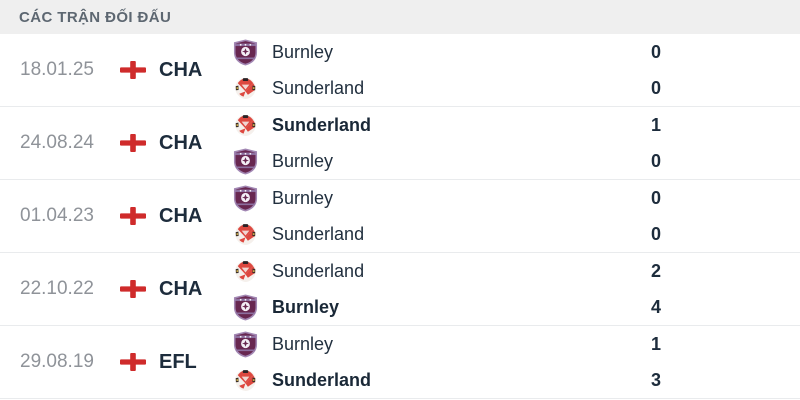 The height and width of the screenshot is (400, 800). I want to click on team-line: Burnley 4, so click(516, 307).